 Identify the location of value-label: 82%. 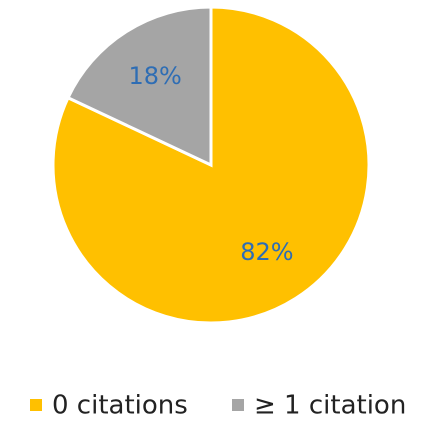
(266, 252).